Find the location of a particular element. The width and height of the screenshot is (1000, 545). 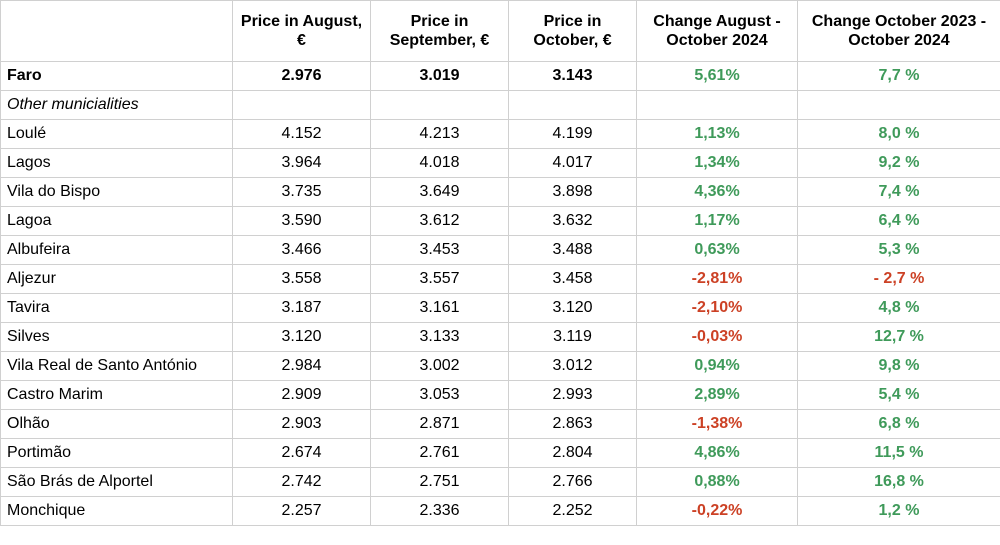

change-cell: 1,2 % is located at coordinates (898, 511).